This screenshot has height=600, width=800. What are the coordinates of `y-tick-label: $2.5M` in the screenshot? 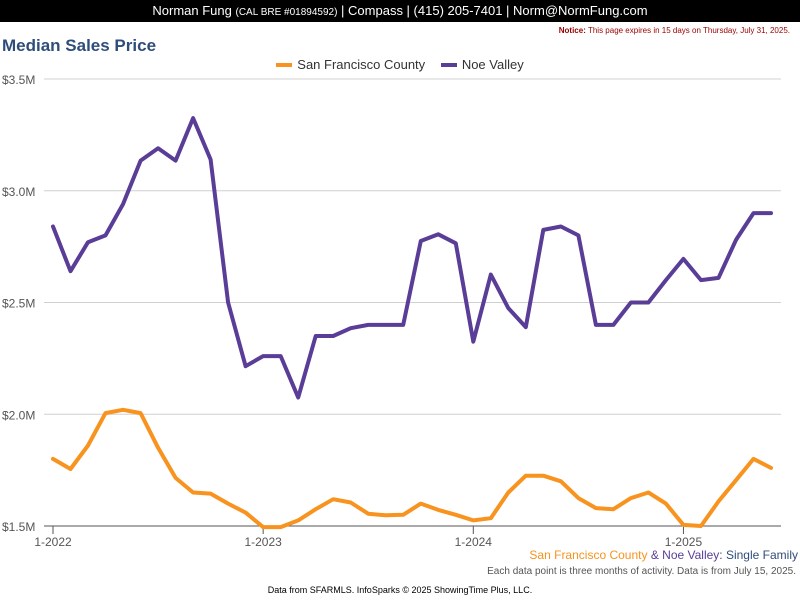 It's located at (18, 304).